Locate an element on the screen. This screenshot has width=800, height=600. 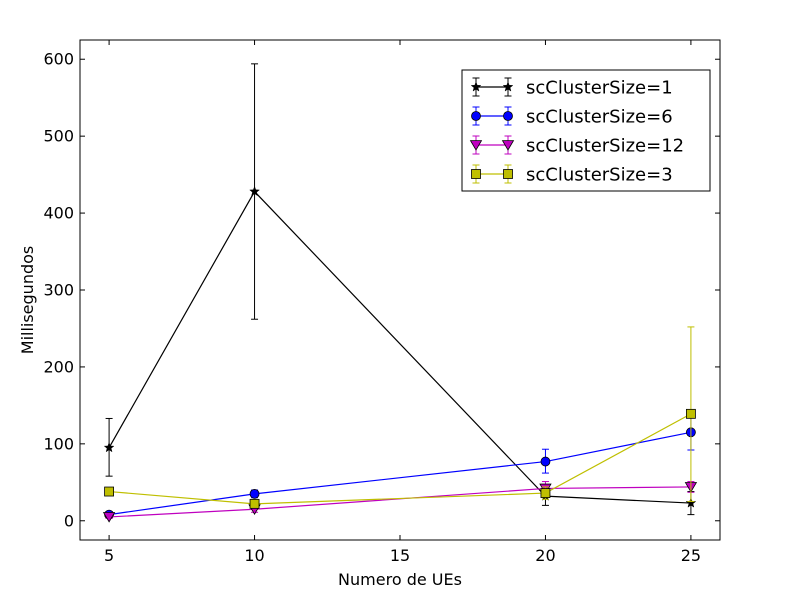
x-tick-label: 25 is located at coordinates (691, 555).